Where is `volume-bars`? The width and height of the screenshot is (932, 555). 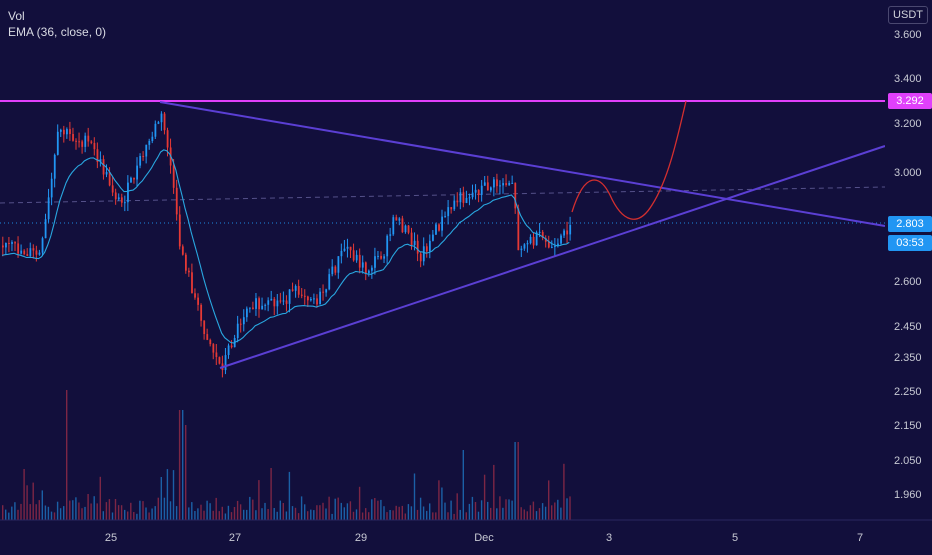
volume-bars is located at coordinates (286, 455).